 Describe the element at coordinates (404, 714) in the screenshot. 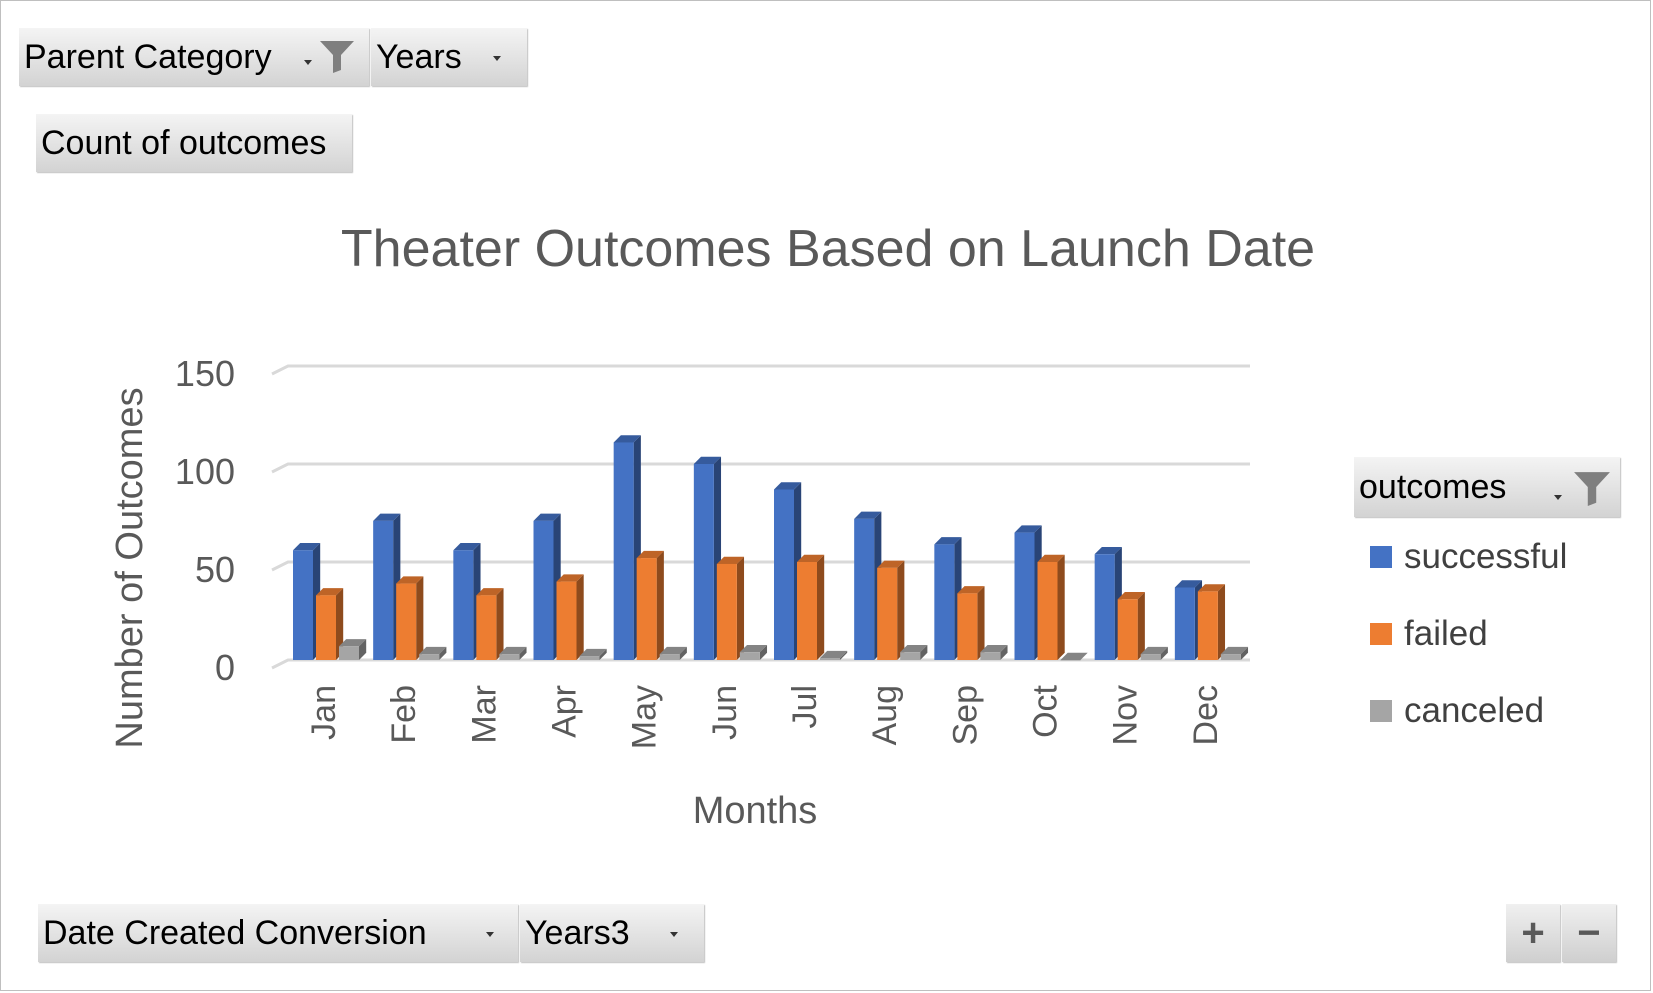

I see `x-tick-label: Feb` at that location.